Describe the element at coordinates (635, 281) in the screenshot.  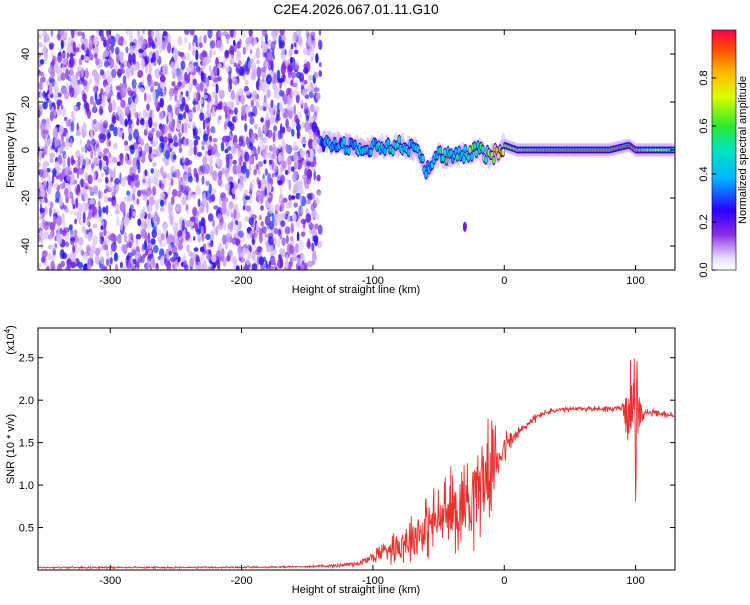
I see `top-xtick-label: 100` at that location.